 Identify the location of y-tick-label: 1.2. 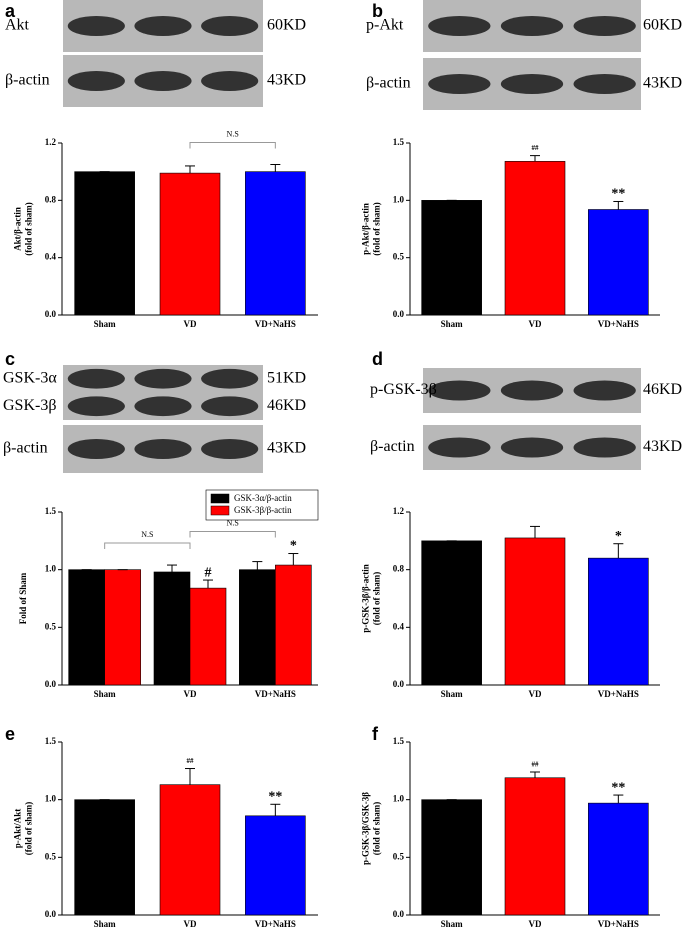
(399, 511).